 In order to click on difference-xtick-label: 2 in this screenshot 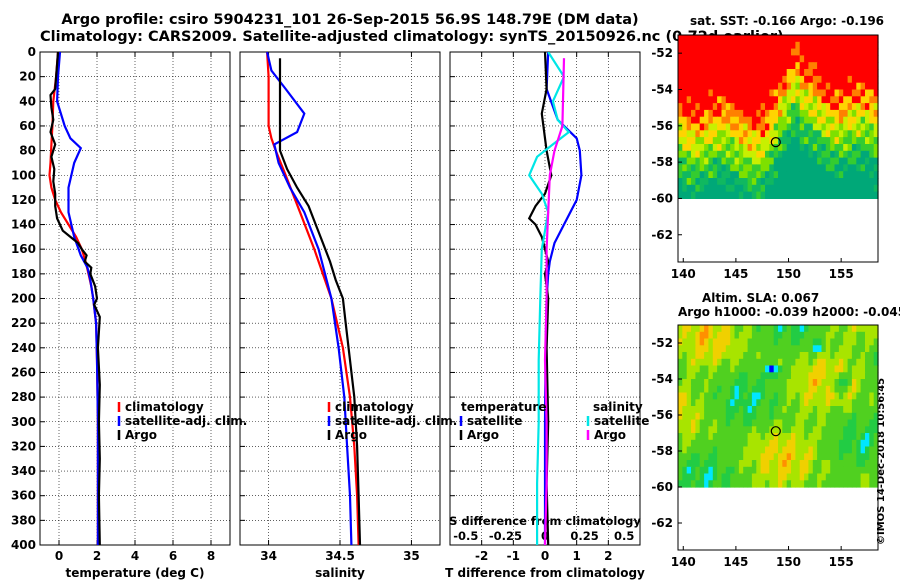, I will do `click(608, 556)`.